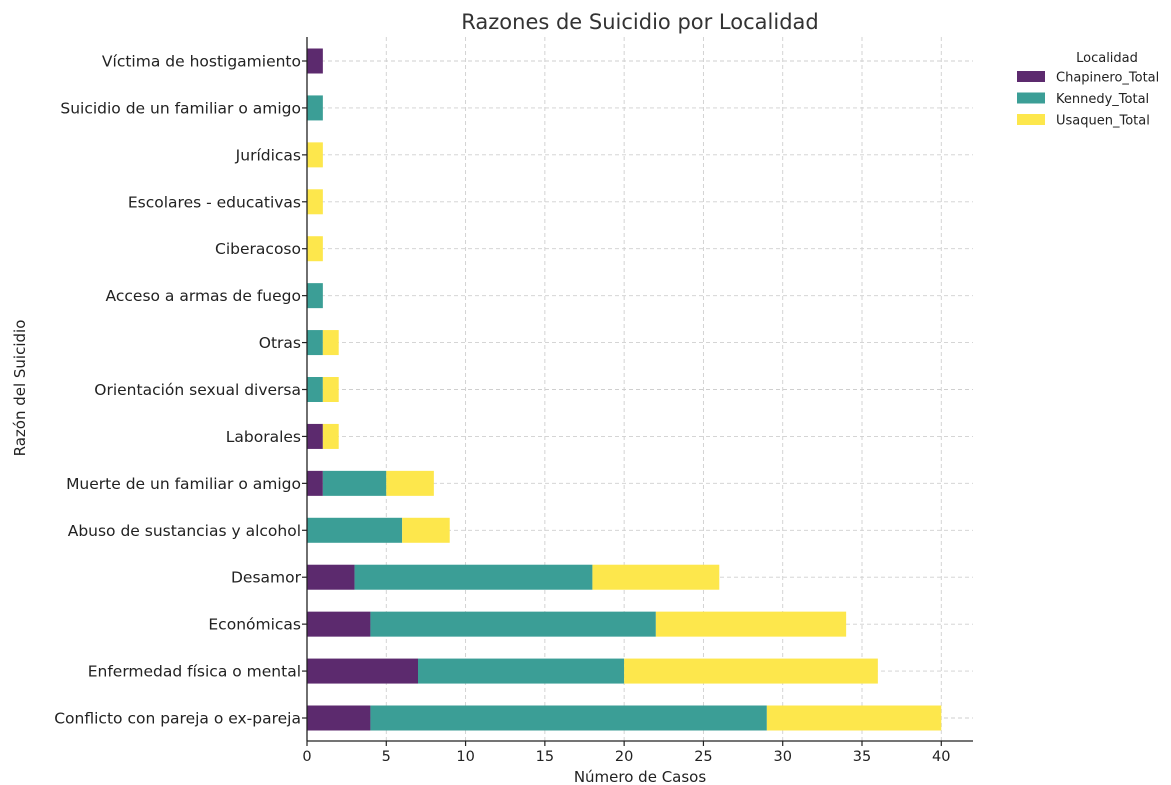  What do you see at coordinates (197, 390) in the screenshot?
I see `category-label: Orientación sexual diversa` at bounding box center [197, 390].